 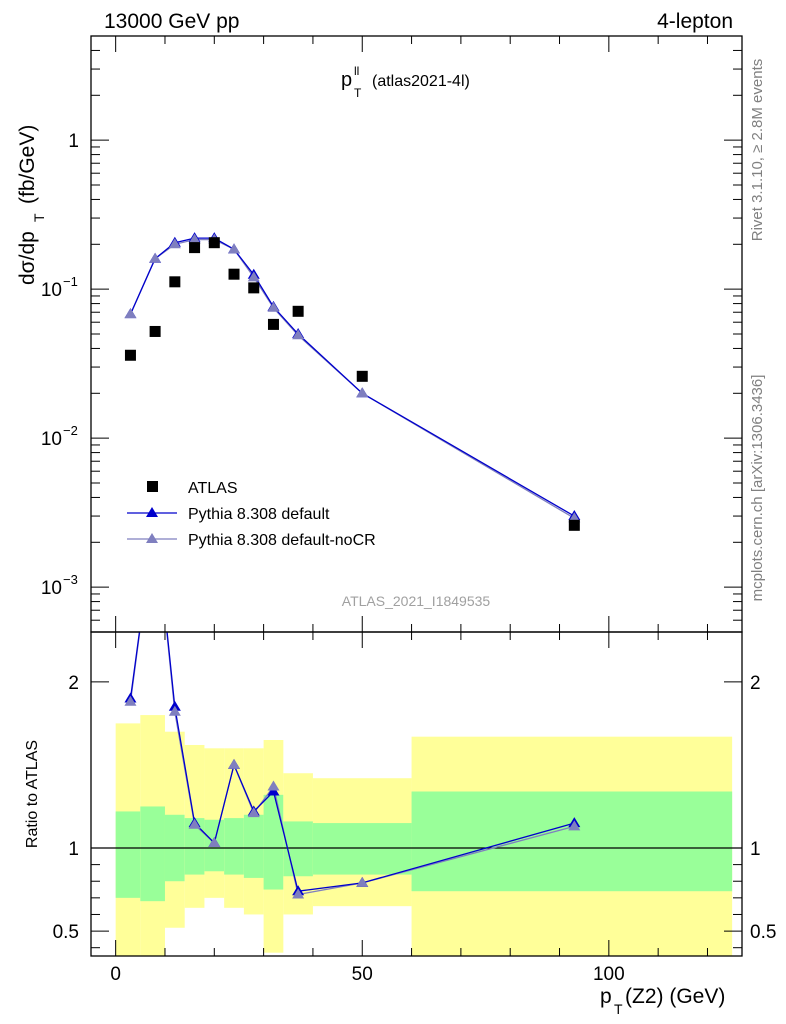 What do you see at coordinates (757, 488) in the screenshot?
I see `mcplots-label: mcplots.cern.ch [arXiv:1306.3436]` at bounding box center [757, 488].